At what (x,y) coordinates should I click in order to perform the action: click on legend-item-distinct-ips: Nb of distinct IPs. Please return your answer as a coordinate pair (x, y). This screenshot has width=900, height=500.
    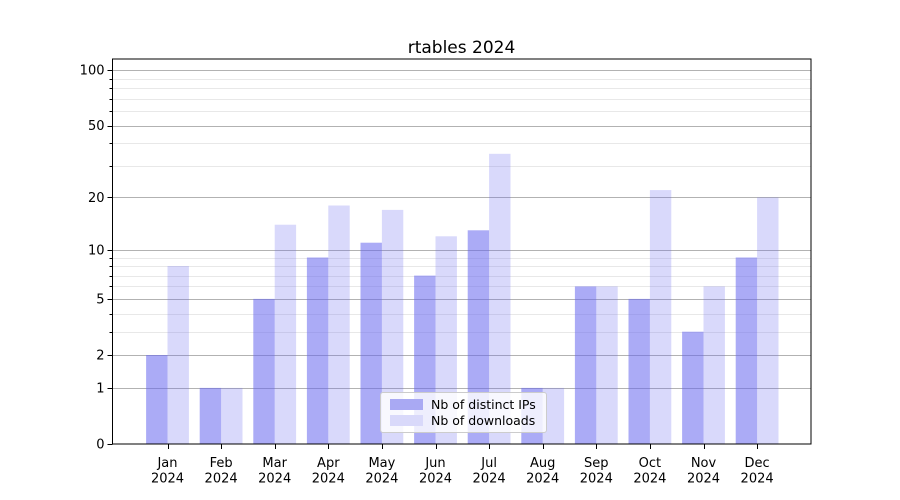
    Looking at the image, I should click on (463, 404).